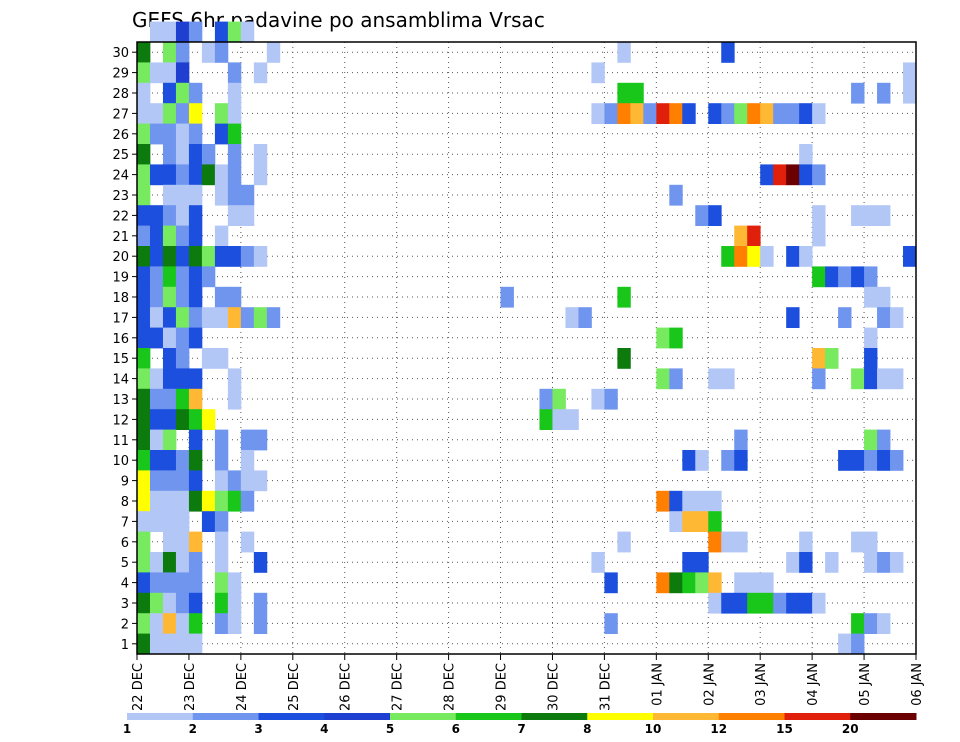 The height and width of the screenshot is (742, 960). I want to click on y-tick-label: 25, so click(120, 155).